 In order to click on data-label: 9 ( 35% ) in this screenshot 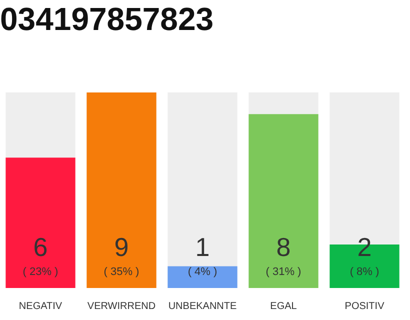, I will do `click(122, 255)`.